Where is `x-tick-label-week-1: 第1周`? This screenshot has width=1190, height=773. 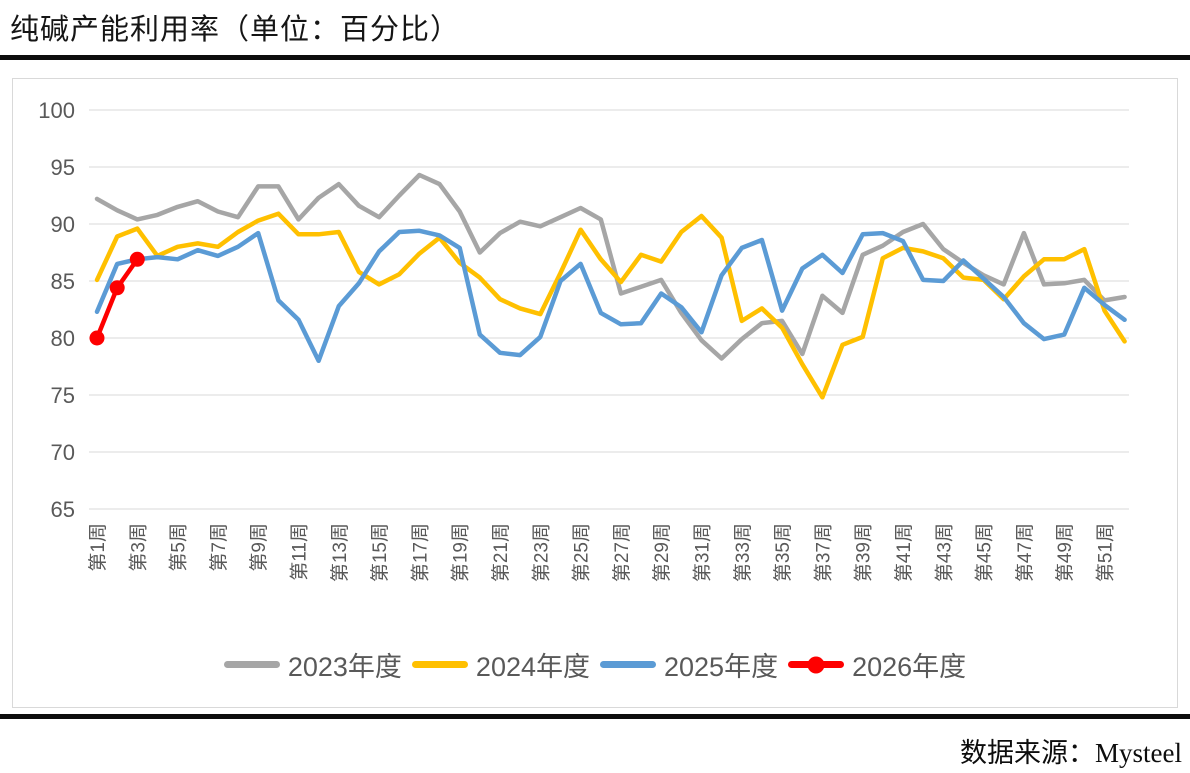
x-tick-label-week-1: 第1周 is located at coordinates (98, 547).